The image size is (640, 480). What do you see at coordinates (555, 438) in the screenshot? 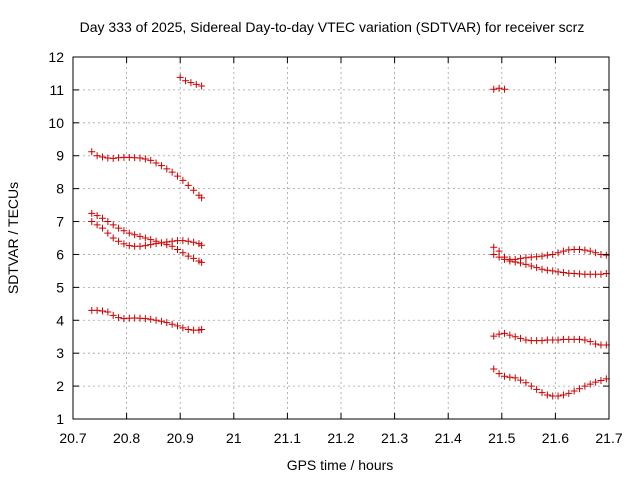
I see `x-tick-label: 21.6` at bounding box center [555, 438].